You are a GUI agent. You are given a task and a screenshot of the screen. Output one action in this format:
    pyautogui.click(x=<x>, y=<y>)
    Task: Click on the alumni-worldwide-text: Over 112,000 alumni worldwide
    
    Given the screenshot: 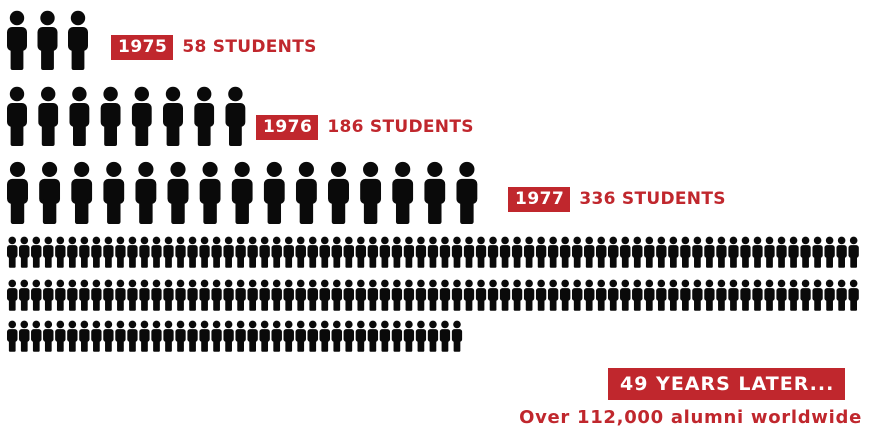 What is the action you would take?
    pyautogui.click(x=690, y=417)
    